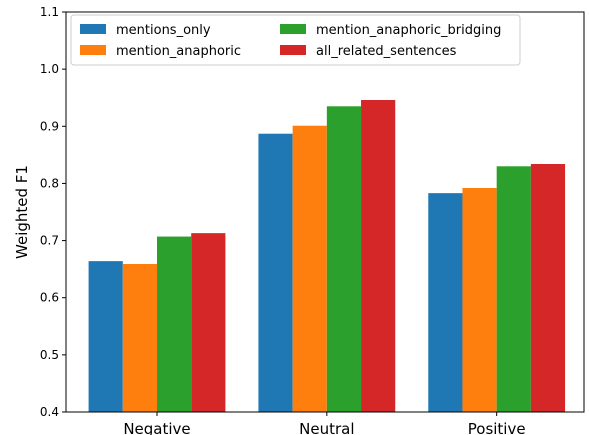 This screenshot has height=435, width=589. I want to click on x-tick-label-neutral: Neutral, so click(326, 427).